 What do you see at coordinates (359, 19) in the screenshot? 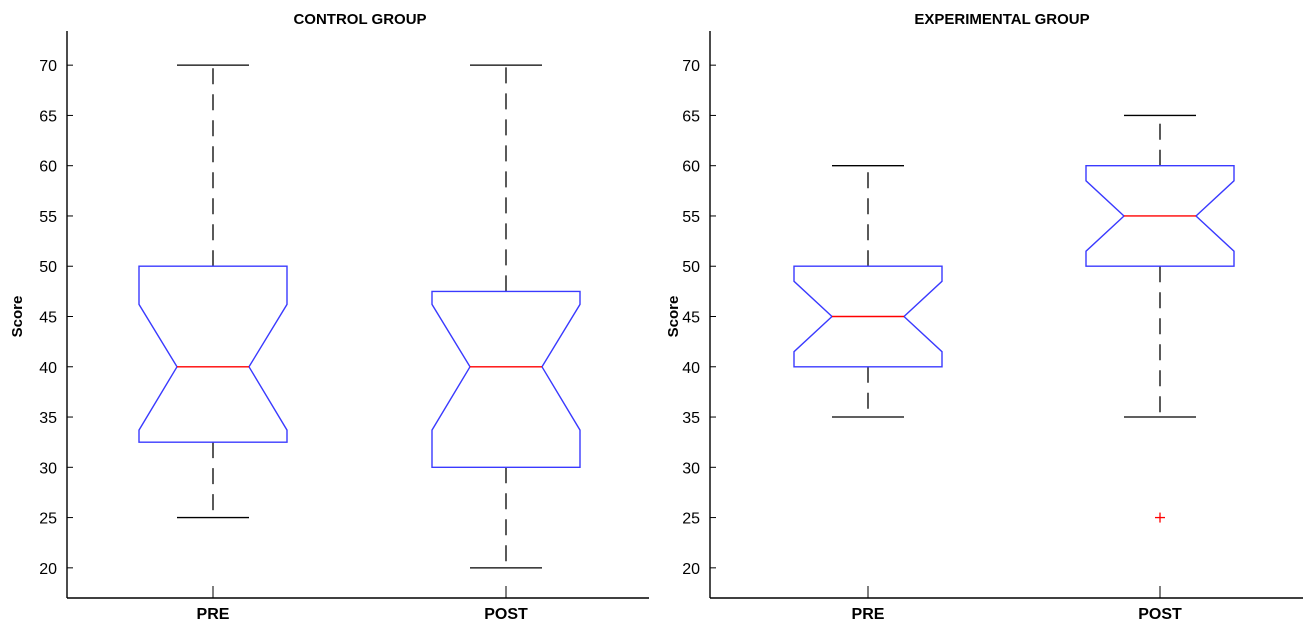
I see `chart-title: CONTROL GROUP` at bounding box center [359, 19].